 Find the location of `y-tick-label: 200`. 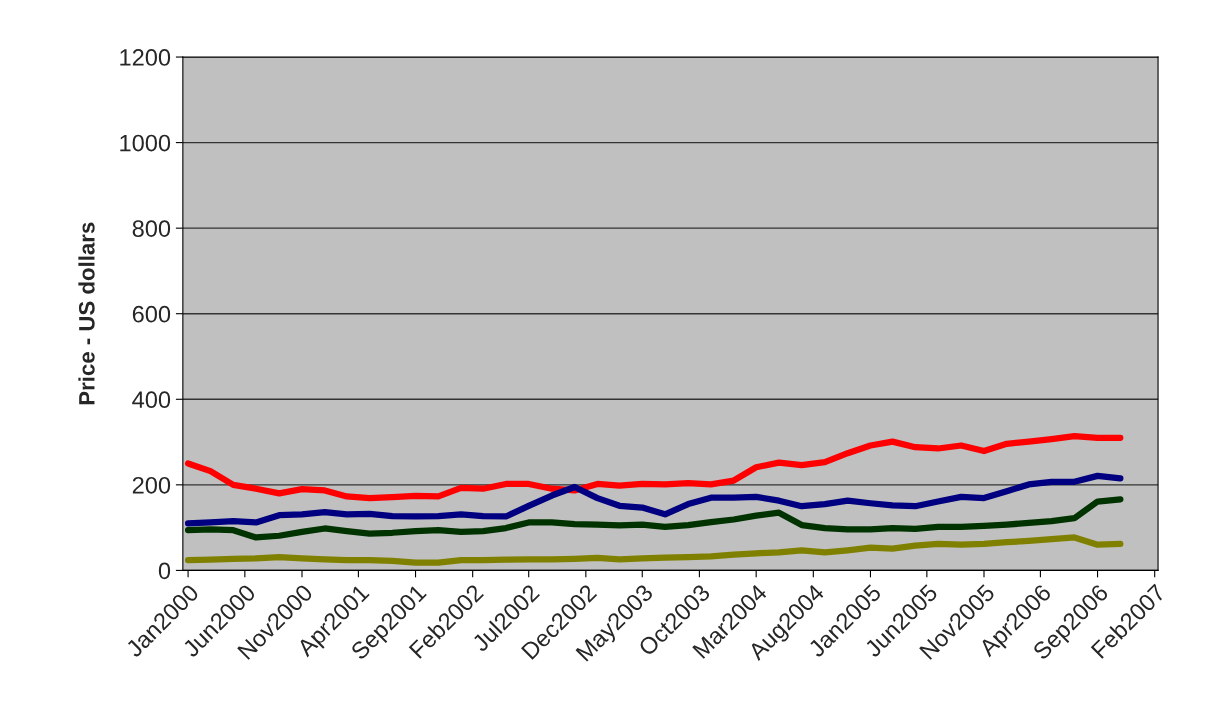

y-tick-label: 200 is located at coordinates (151, 485).